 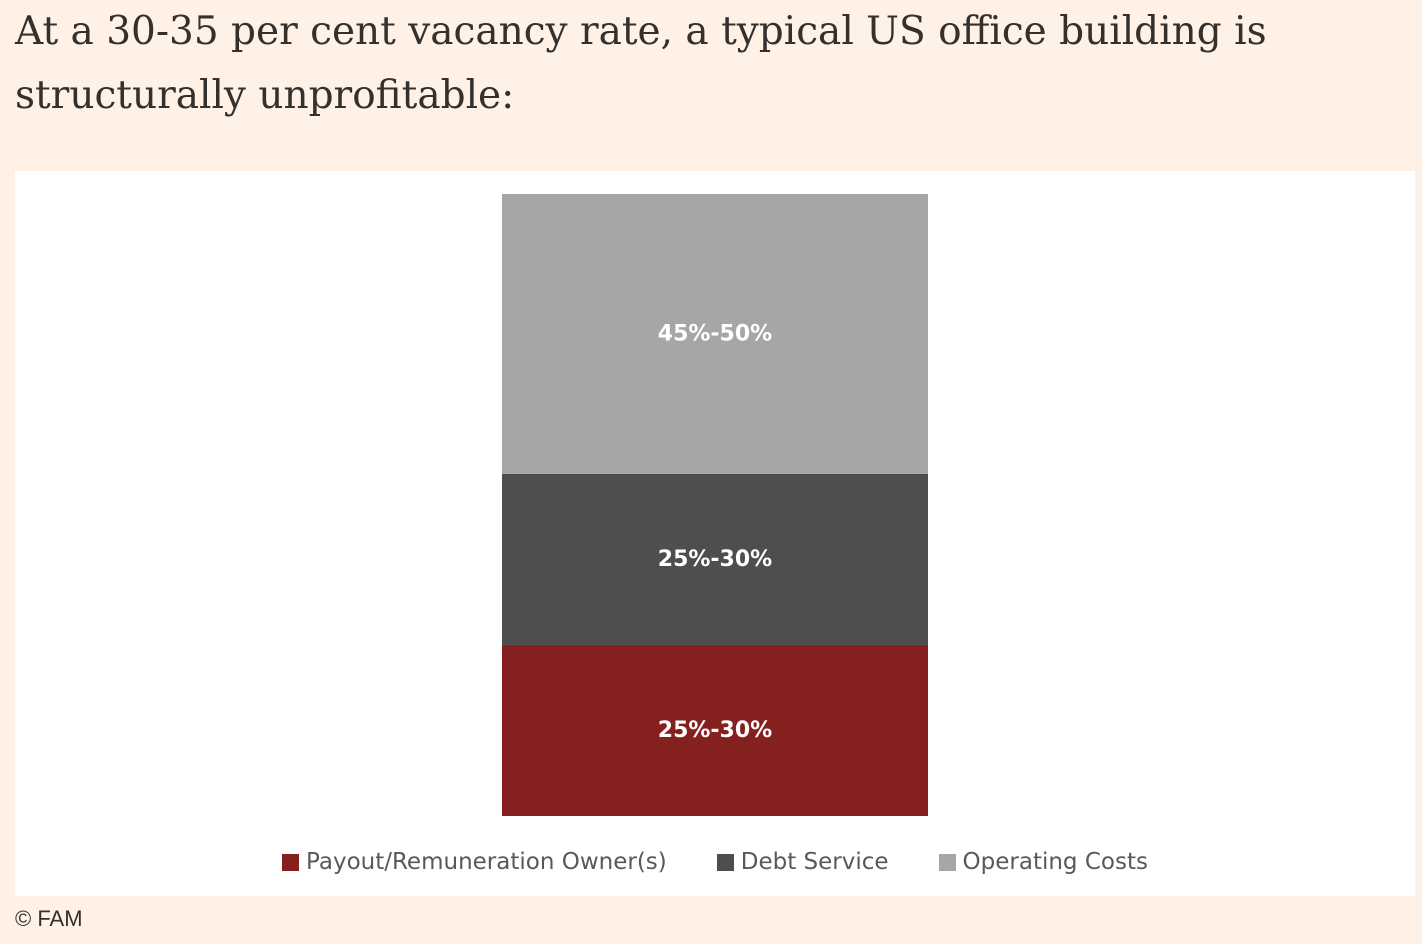 What do you see at coordinates (49, 918) in the screenshot?
I see `source-credit: © FAM` at bounding box center [49, 918].